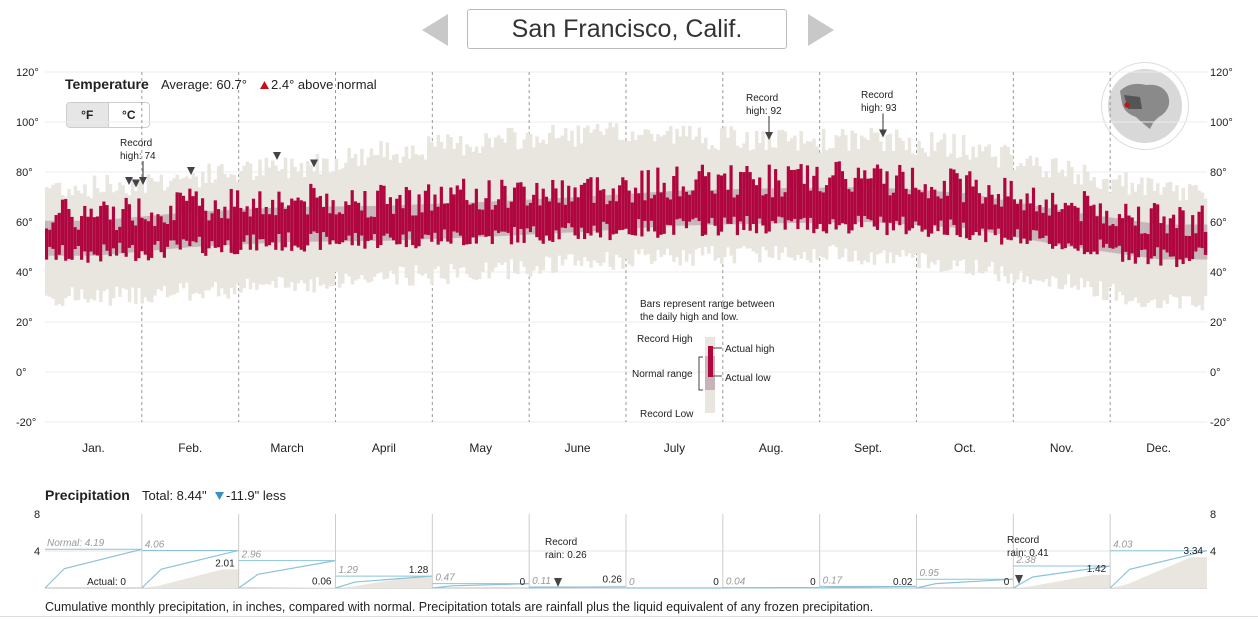 This screenshot has height=620, width=1258. I want to click on previous-city-arrow-icon, so click(435, 30).